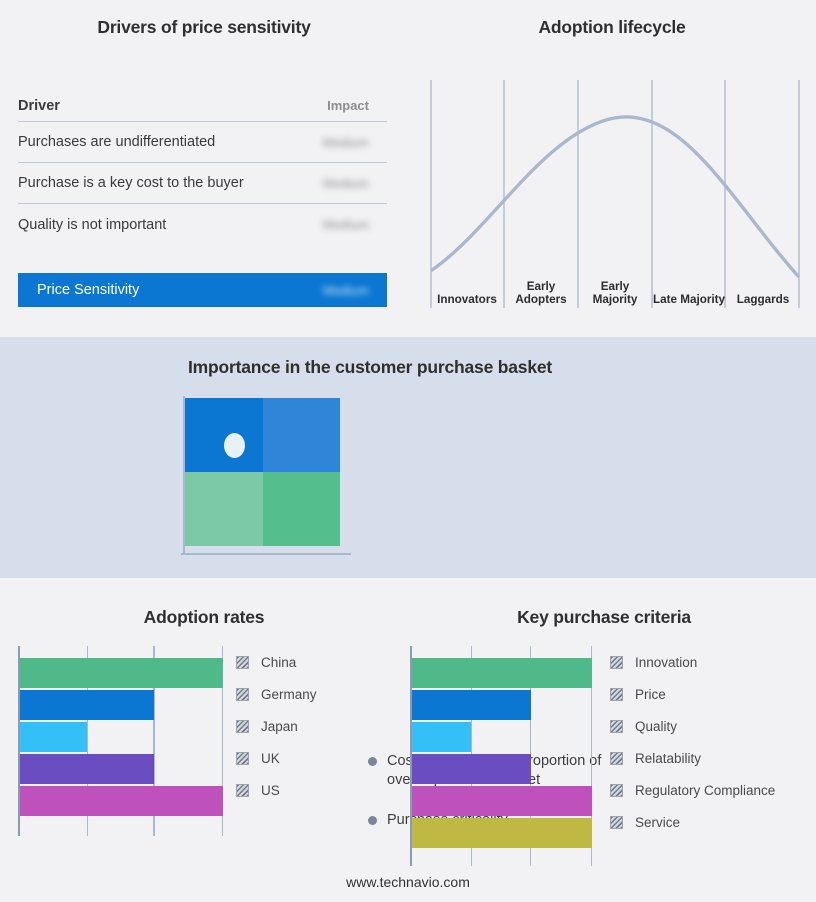 Image resolution: width=816 pixels, height=902 pixels. What do you see at coordinates (666, 662) in the screenshot?
I see `legend-label: Innovation` at bounding box center [666, 662].